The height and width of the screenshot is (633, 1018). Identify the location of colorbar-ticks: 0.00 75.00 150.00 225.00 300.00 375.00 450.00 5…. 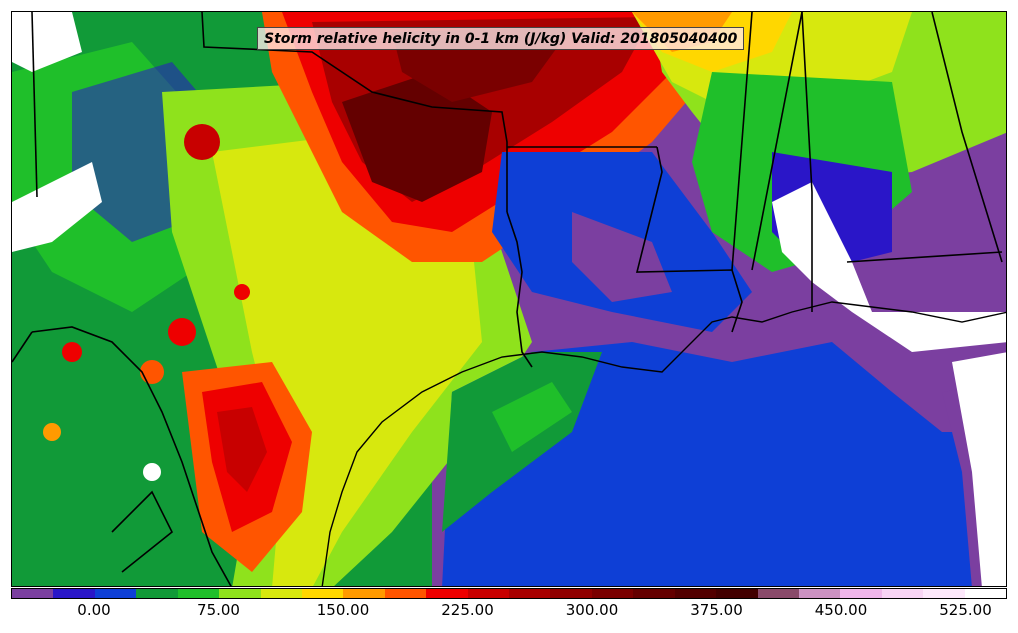
(509, 614).